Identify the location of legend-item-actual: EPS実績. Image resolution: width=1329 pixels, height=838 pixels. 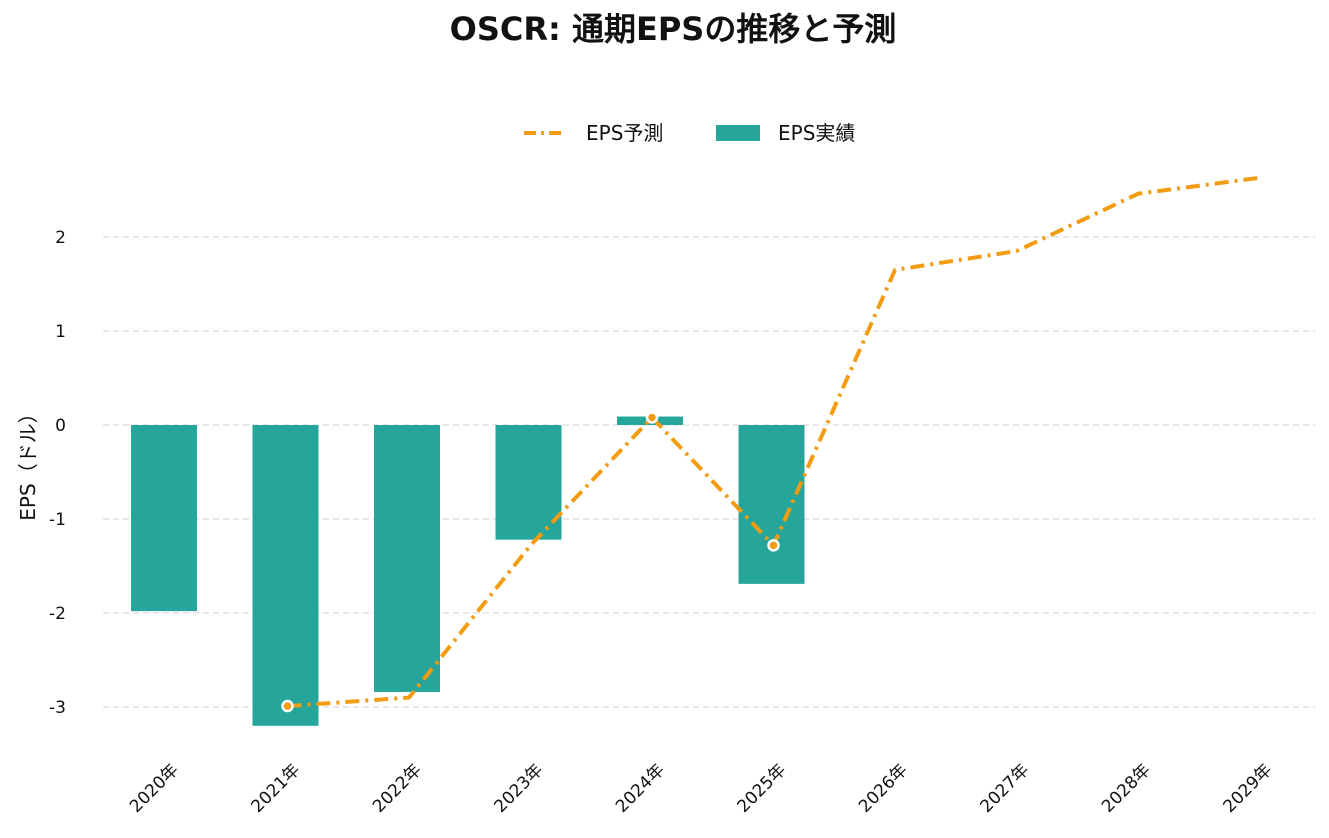
(785, 133).